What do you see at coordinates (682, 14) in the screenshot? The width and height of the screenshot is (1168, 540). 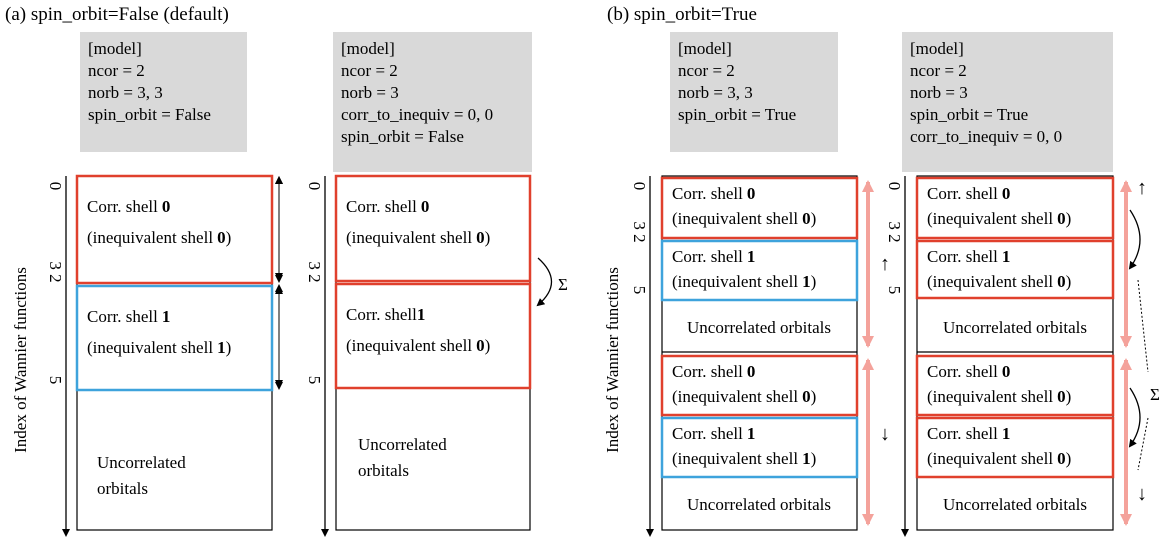 I see `panel-title: (b) spin_orbit=True` at bounding box center [682, 14].